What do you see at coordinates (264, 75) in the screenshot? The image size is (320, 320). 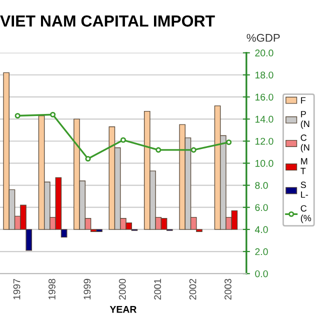 I see `y-tick-label: 18.0` at bounding box center [264, 75].